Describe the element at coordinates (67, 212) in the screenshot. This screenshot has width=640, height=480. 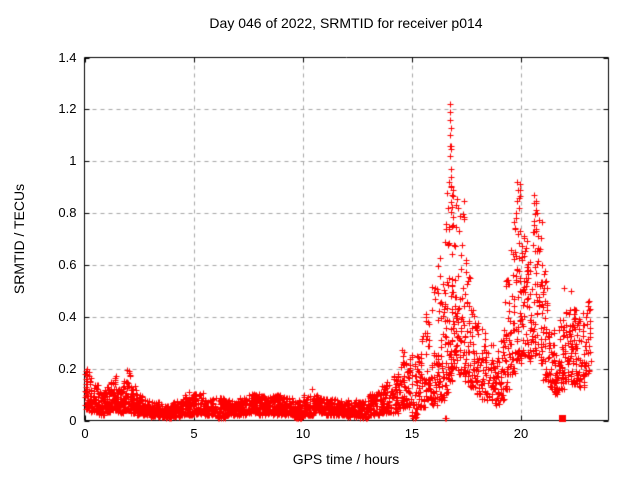
I see `y-tick-label: 0.8` at that location.